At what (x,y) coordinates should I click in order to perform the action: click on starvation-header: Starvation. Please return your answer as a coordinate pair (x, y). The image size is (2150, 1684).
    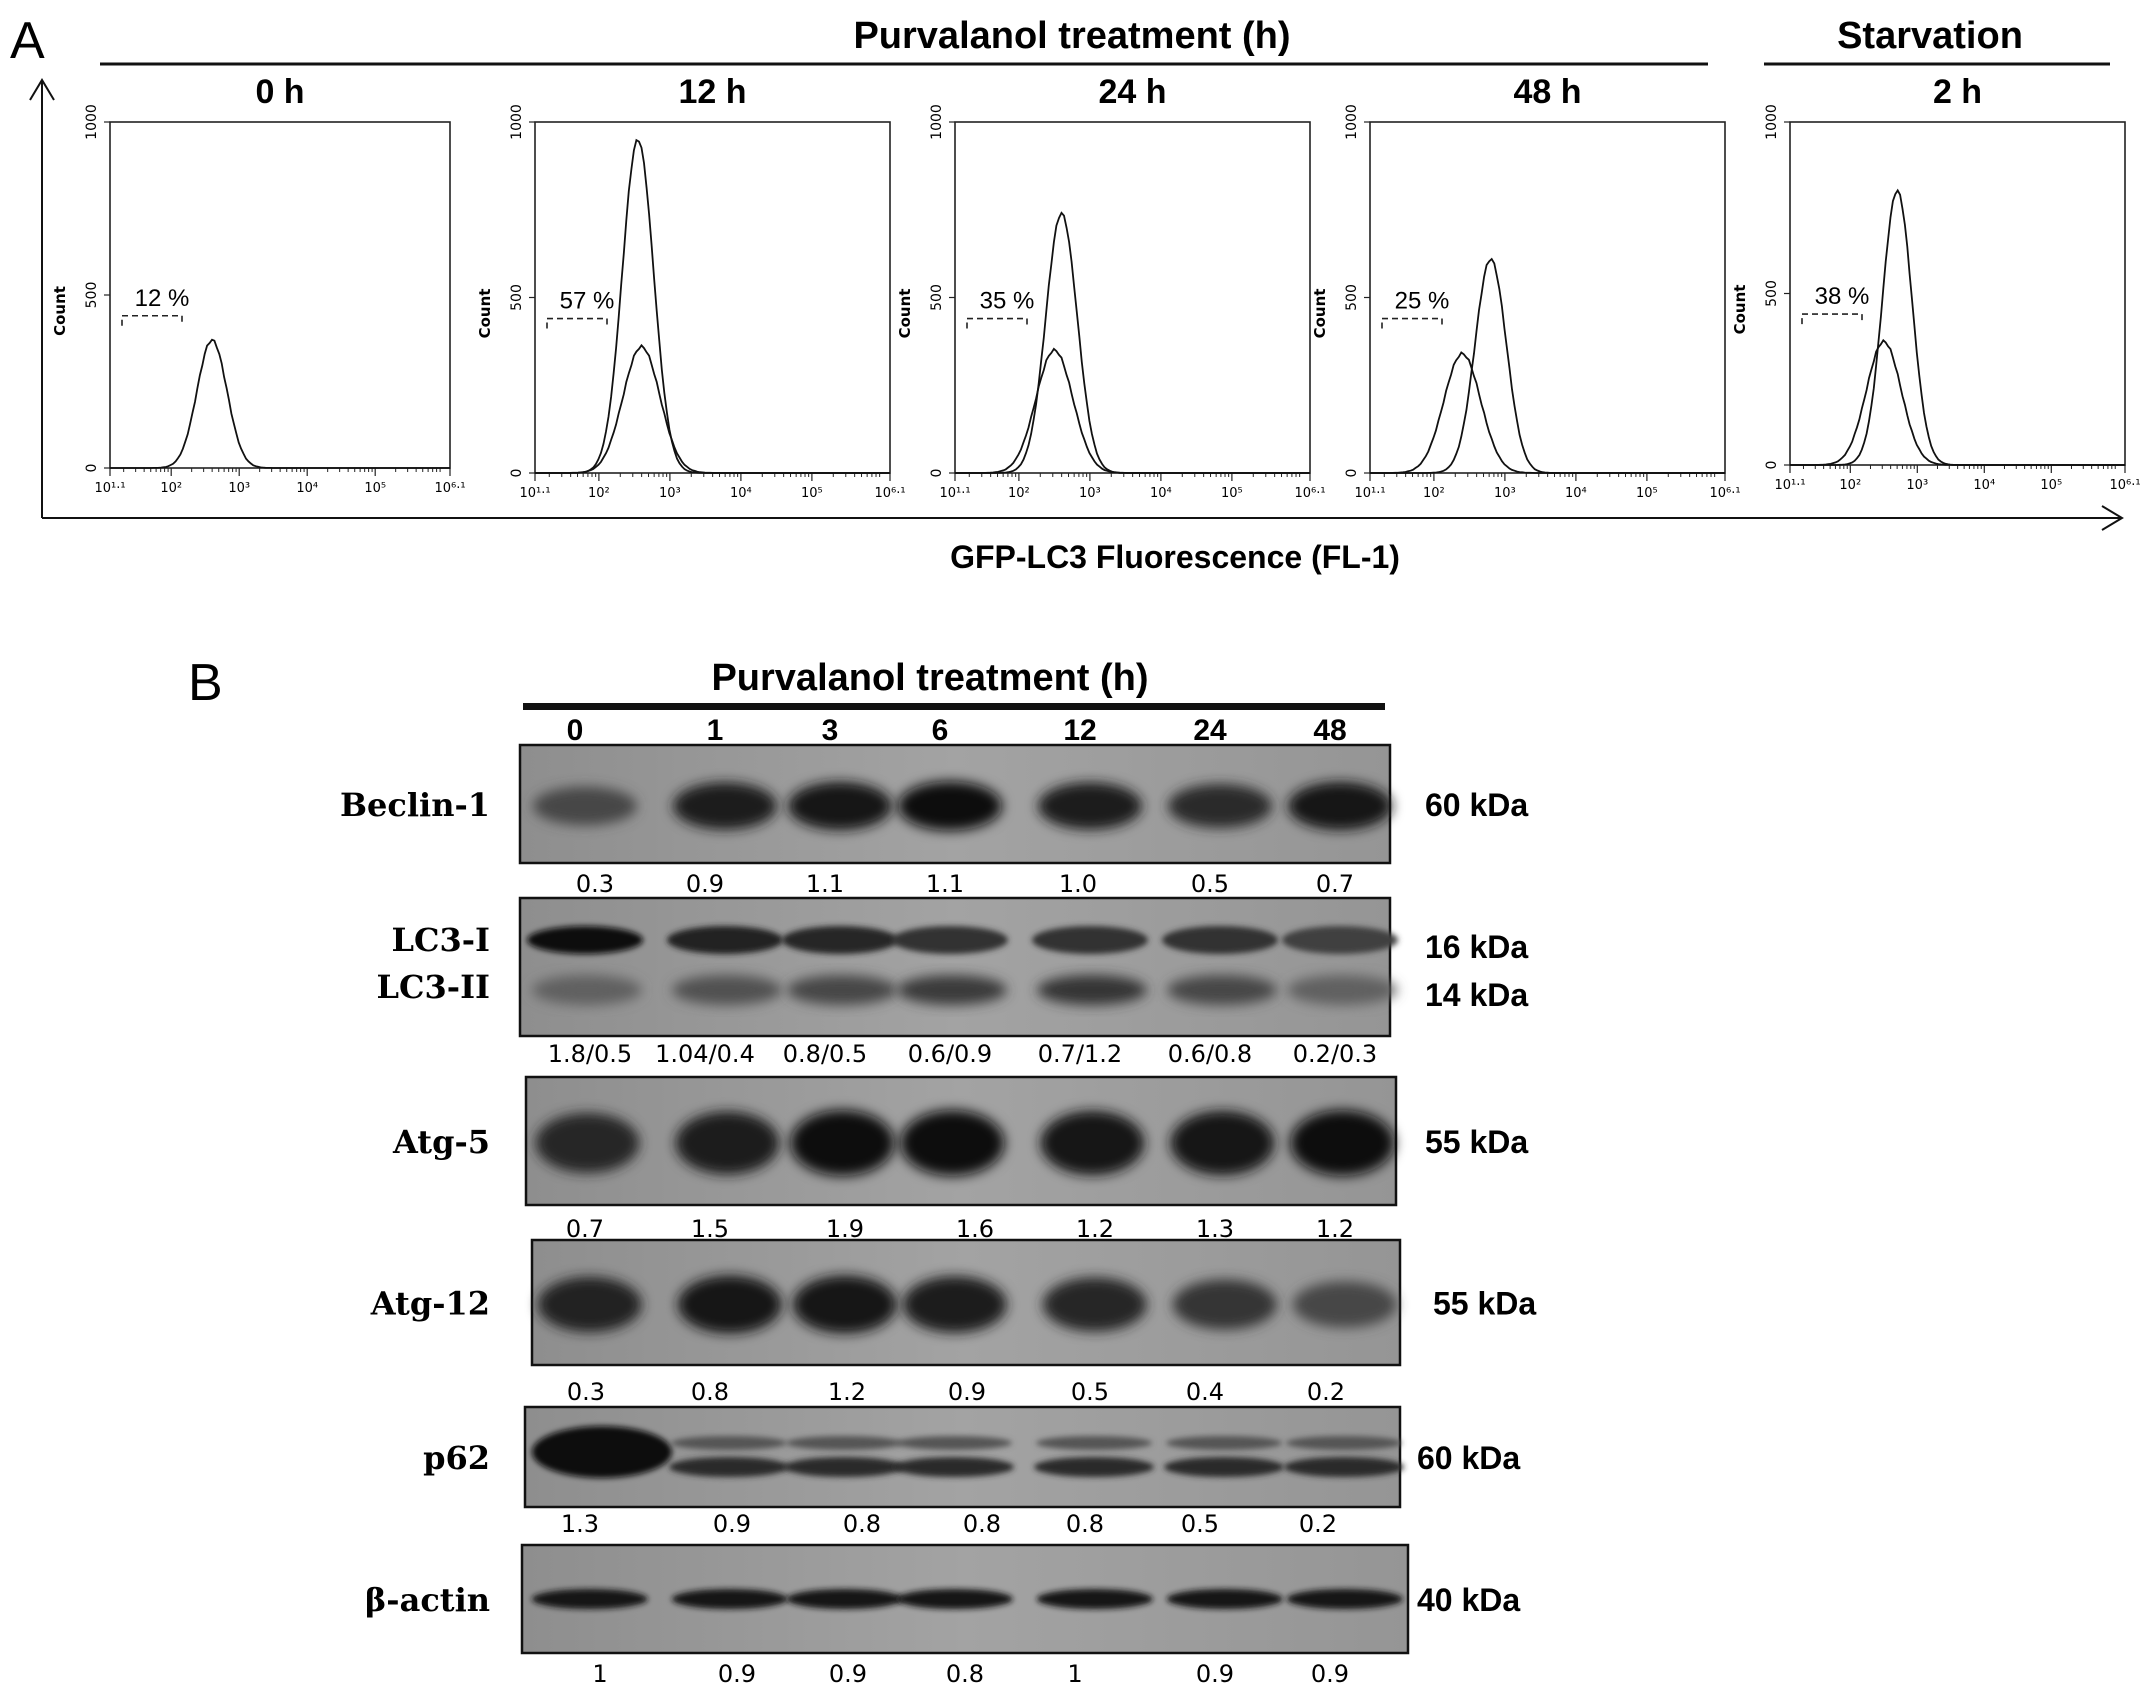
    Looking at the image, I should click on (1930, 36).